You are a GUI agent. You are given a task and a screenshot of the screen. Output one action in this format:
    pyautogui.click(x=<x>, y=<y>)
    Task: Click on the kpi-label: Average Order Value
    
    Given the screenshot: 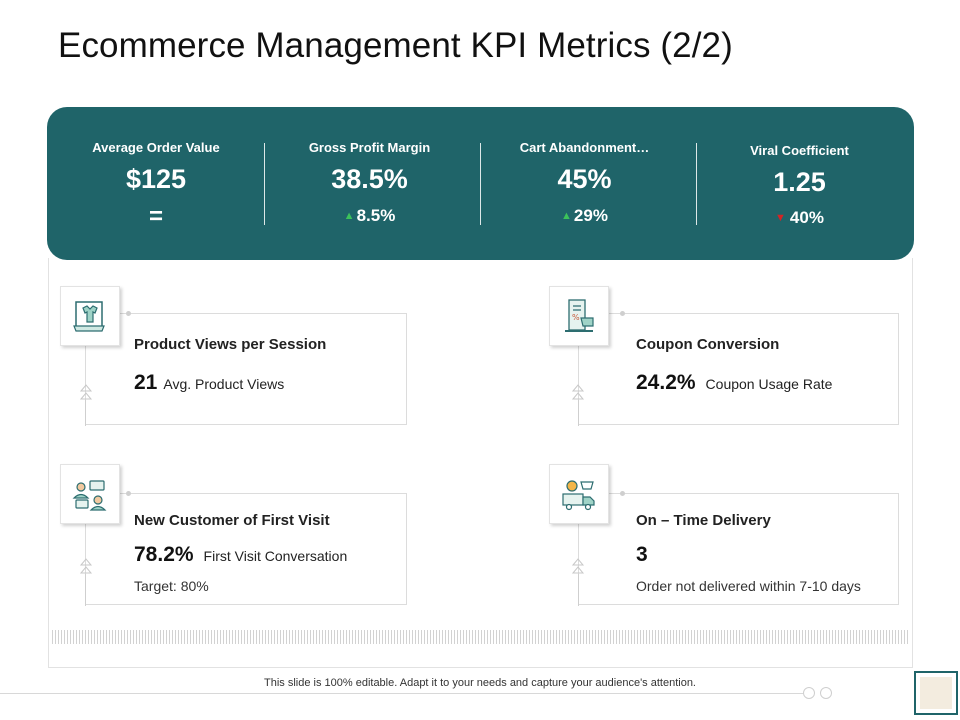 What is the action you would take?
    pyautogui.click(x=156, y=147)
    